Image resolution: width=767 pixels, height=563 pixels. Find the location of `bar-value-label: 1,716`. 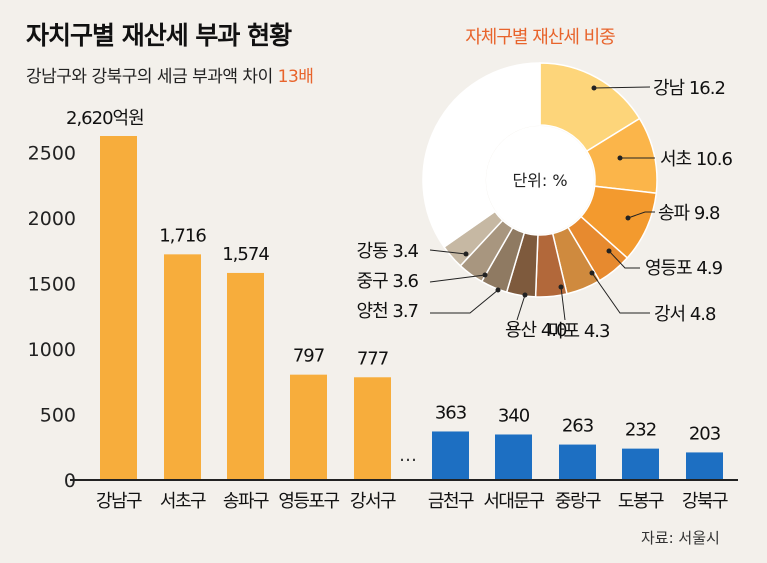

bar-value-label: 1,716 is located at coordinates (182, 235).